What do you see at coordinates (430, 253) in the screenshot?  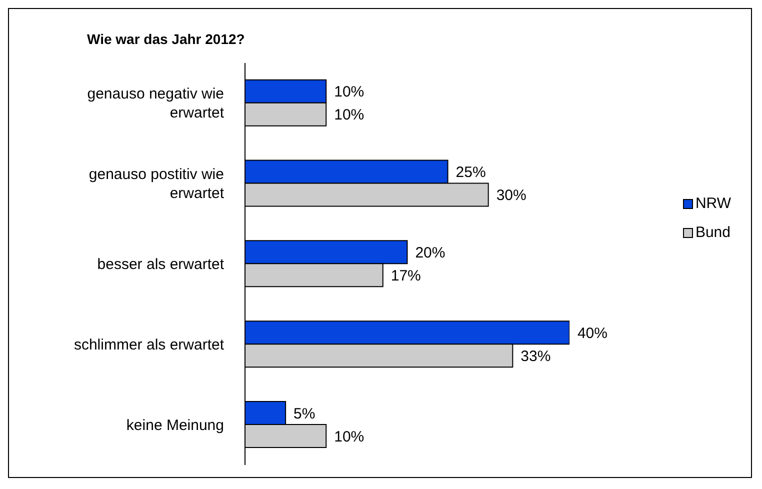 I see `data-label: 20%` at bounding box center [430, 253].